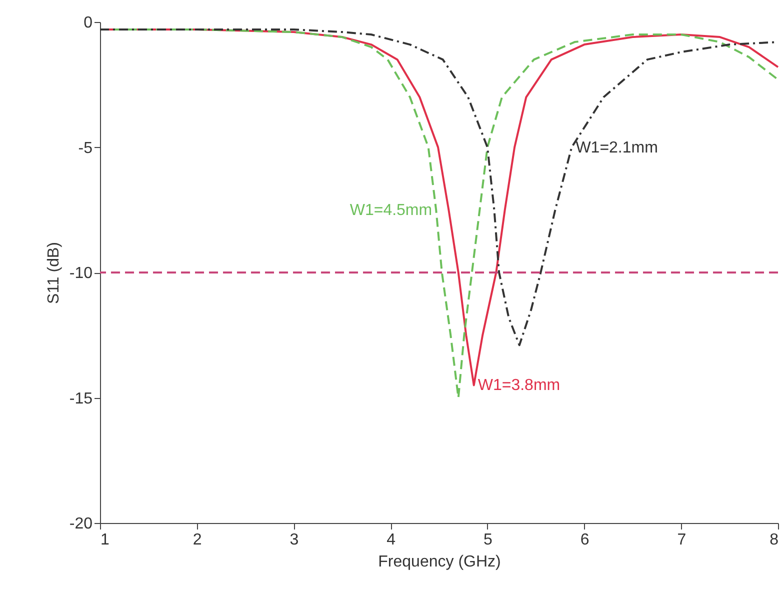 The width and height of the screenshot is (784, 604). I want to click on x-axis-title: Frequency (GHz), so click(439, 562).